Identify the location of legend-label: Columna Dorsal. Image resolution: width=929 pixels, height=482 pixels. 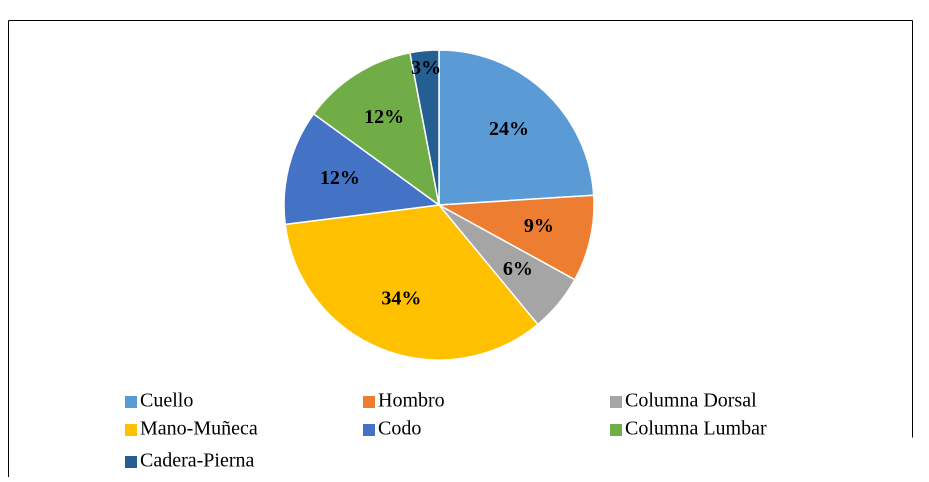
(691, 401).